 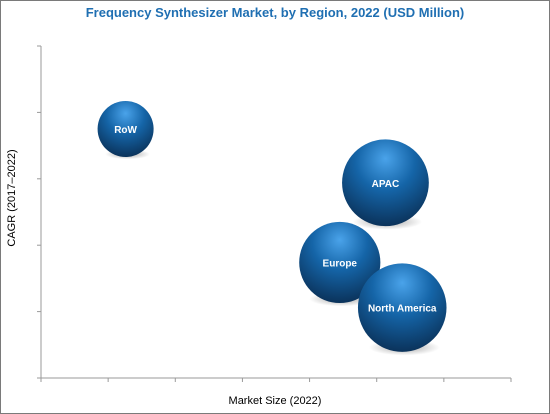 What do you see at coordinates (12, 198) in the screenshot?
I see `y-axis-label: CAGR (2017–2022)` at bounding box center [12, 198].